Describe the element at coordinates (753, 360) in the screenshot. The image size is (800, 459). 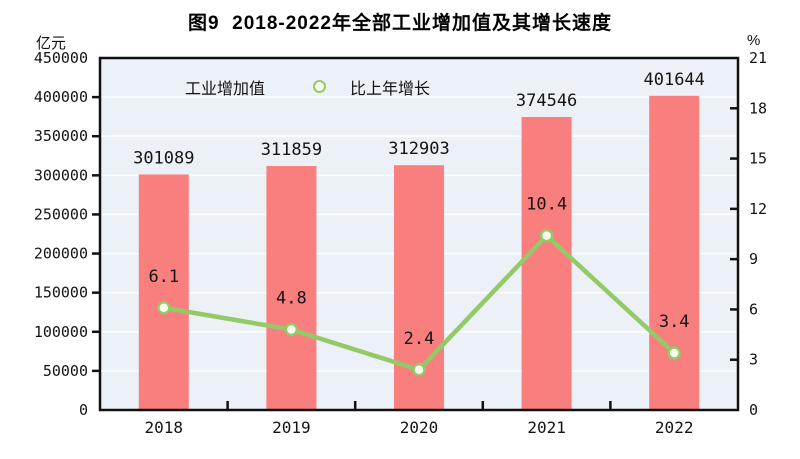
I see `right-axis-tick-label: 3` at that location.